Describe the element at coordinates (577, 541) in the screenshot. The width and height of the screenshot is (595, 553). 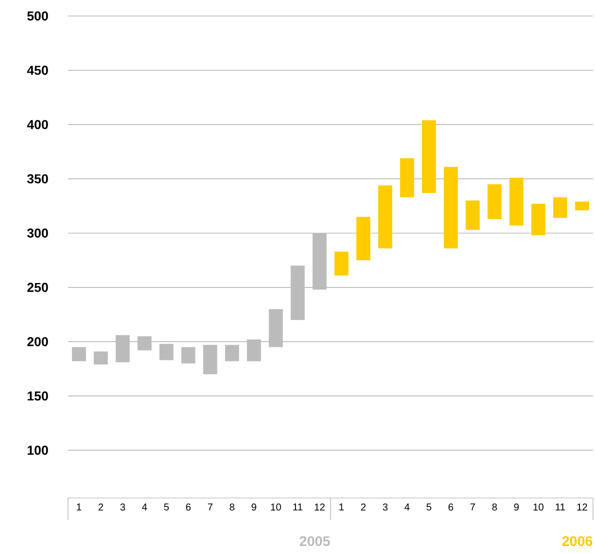
I see `text: 2006` at that location.